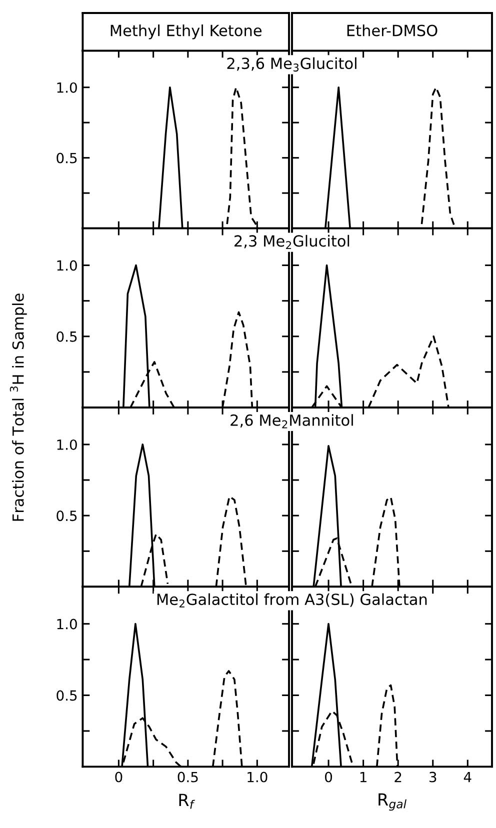 This screenshot has height=828, width=496. What do you see at coordinates (433, 777) in the screenshot?
I see `x-tick-label: 3` at bounding box center [433, 777].